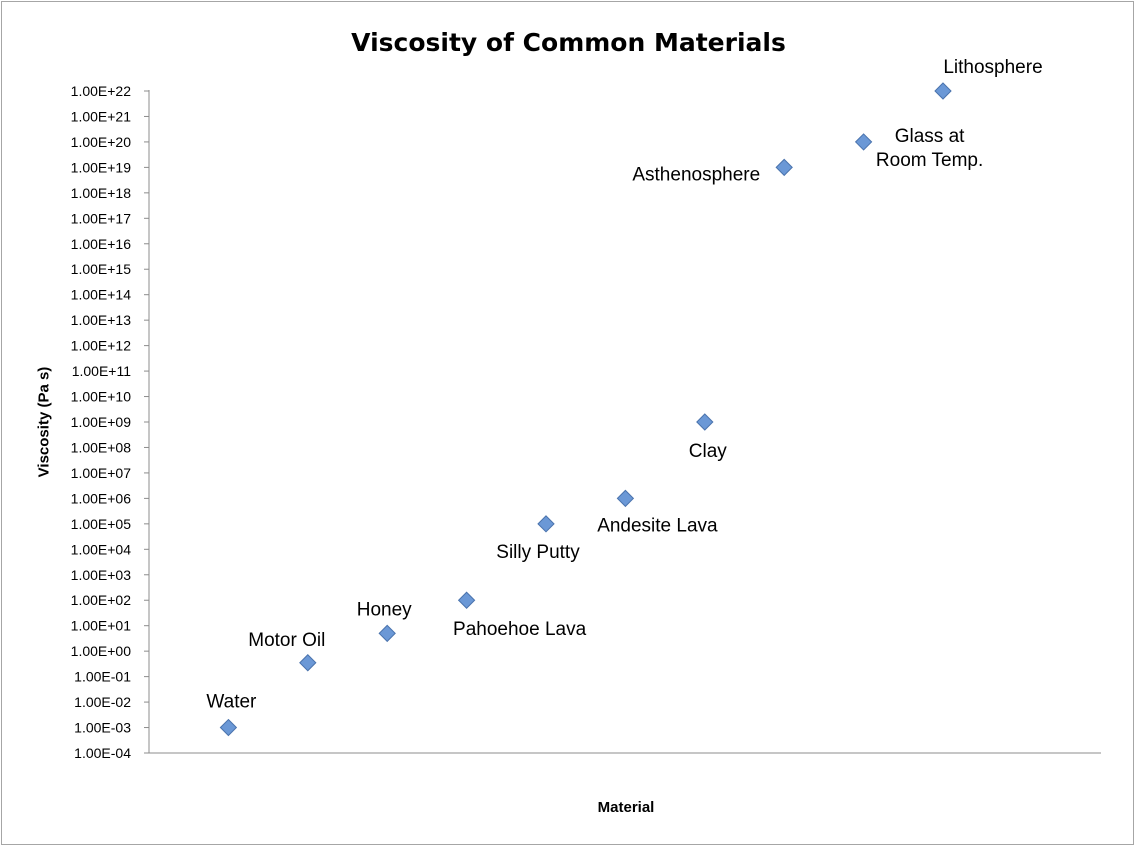 Image resolution: width=1137 pixels, height=848 pixels. I want to click on data-label: Asthenosphere, so click(696, 174).